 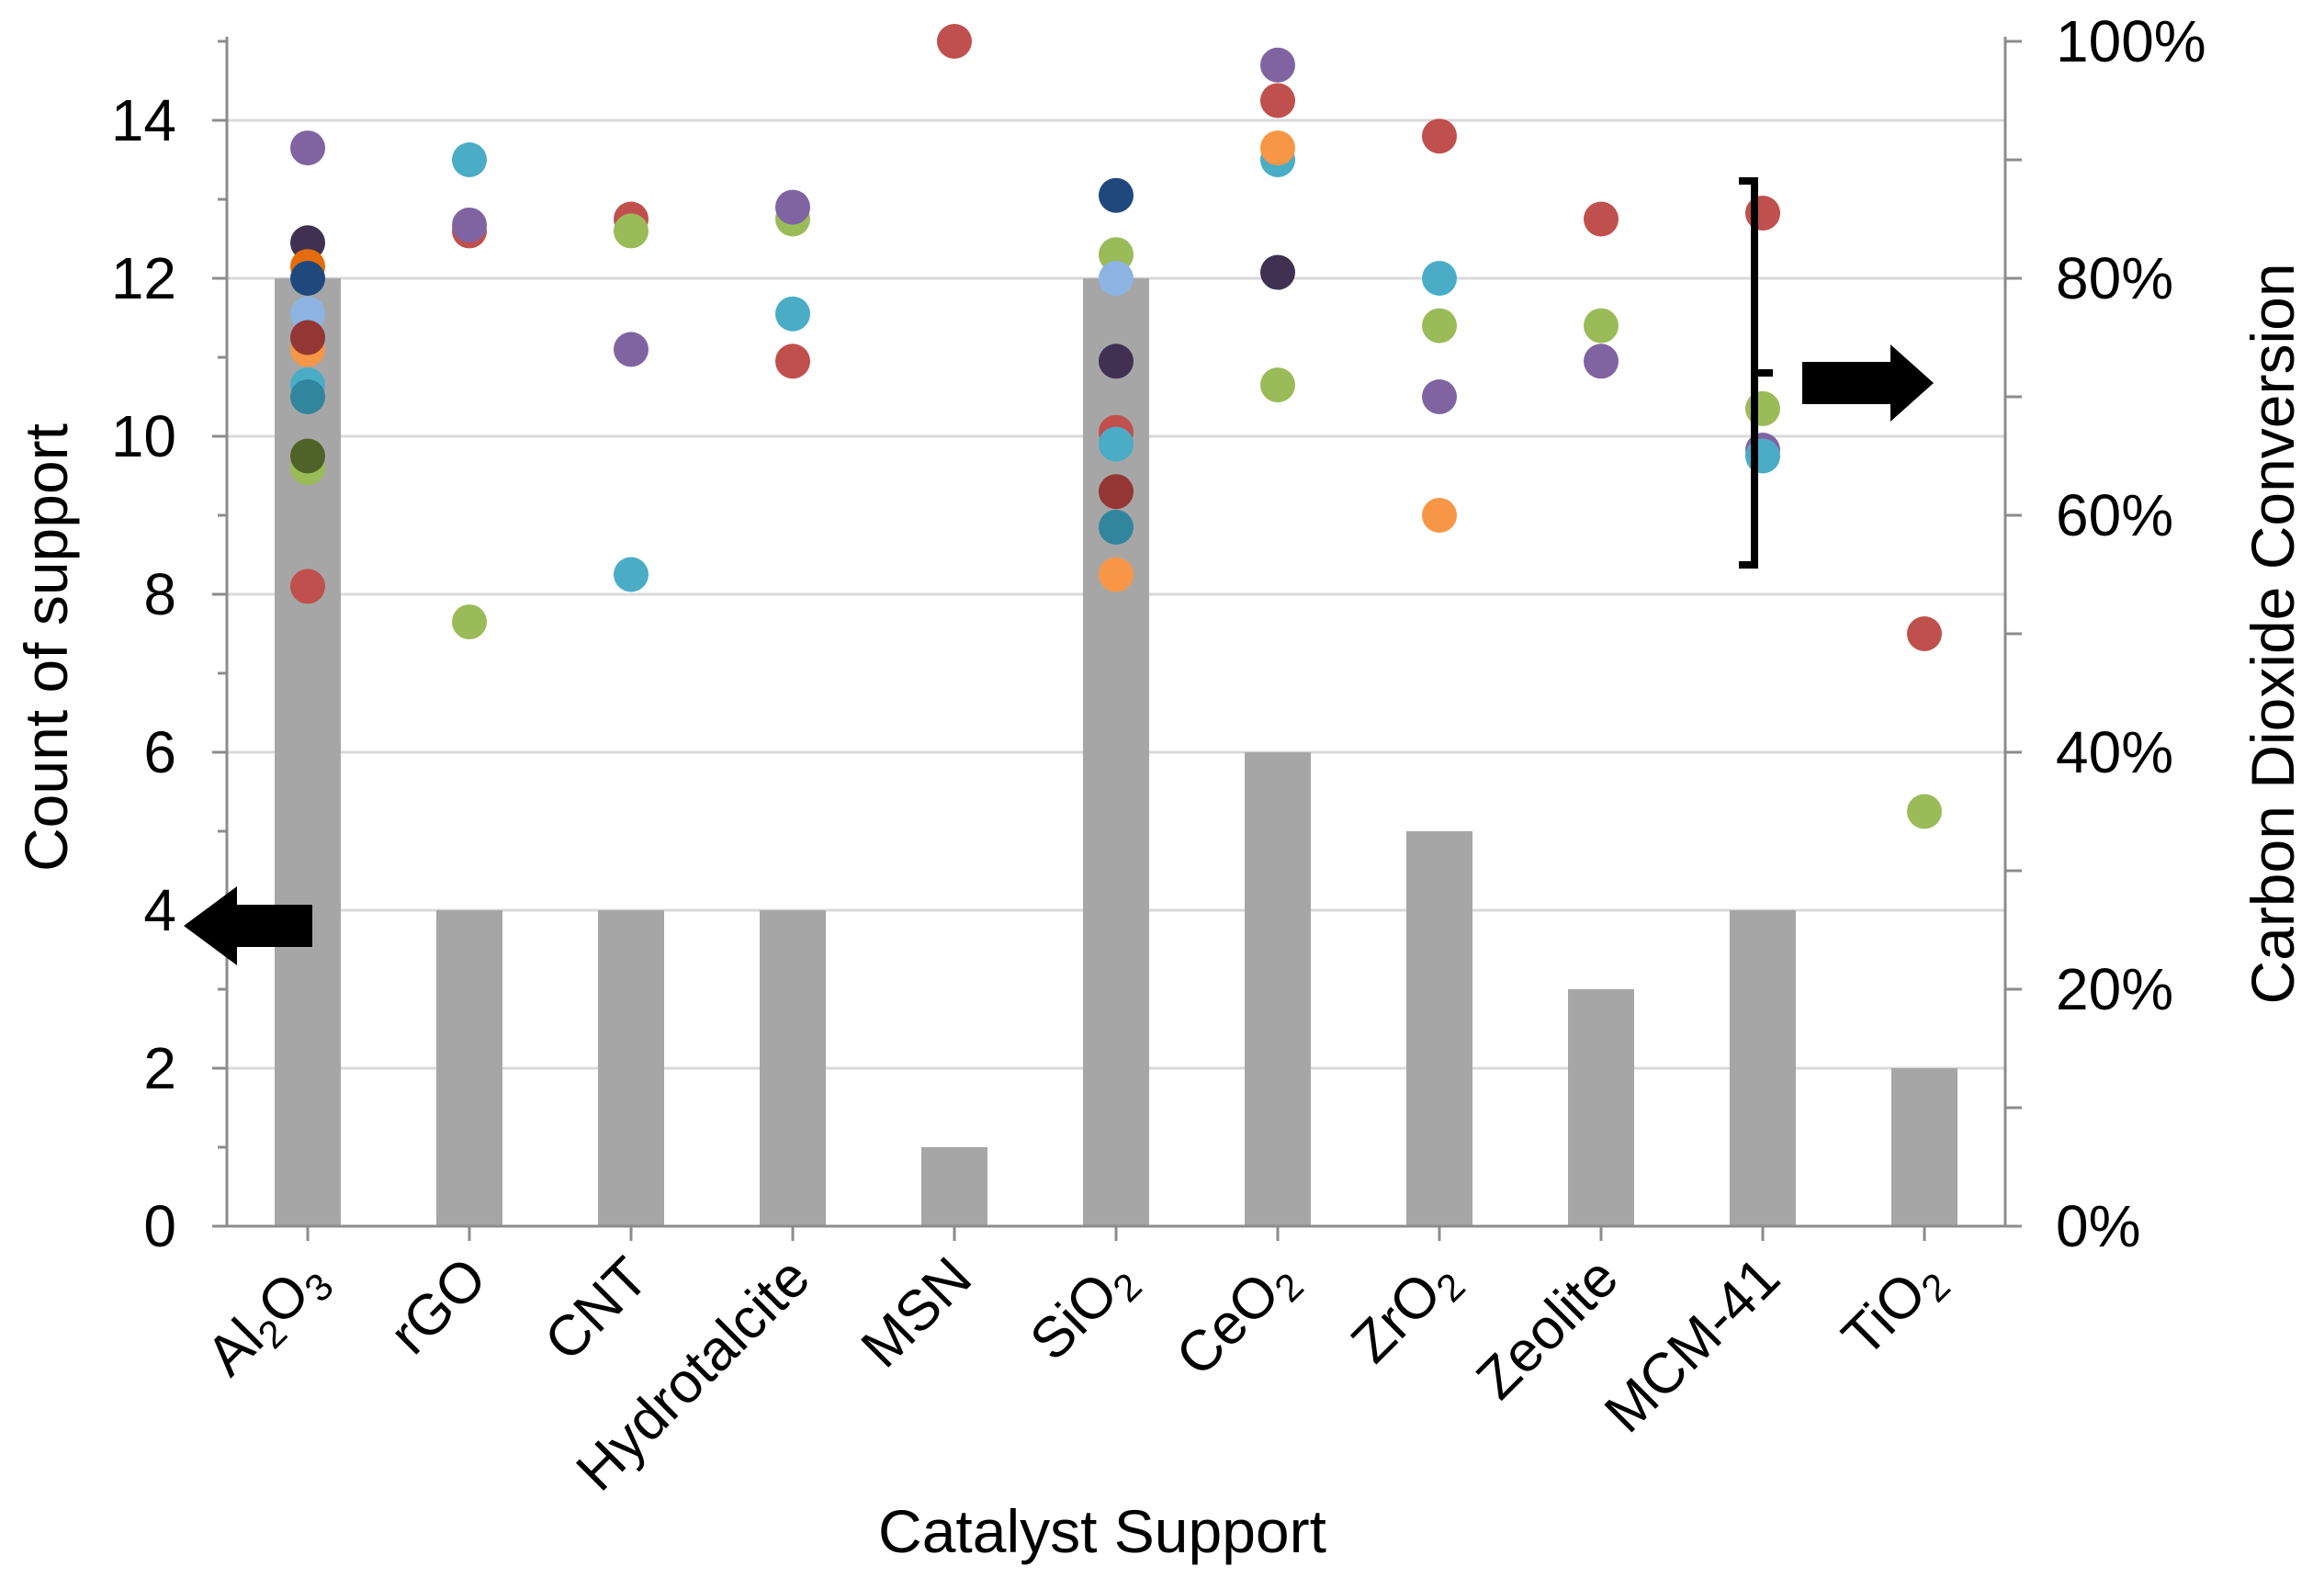 What do you see at coordinates (1756, 373) in the screenshot?
I see `bracket` at bounding box center [1756, 373].